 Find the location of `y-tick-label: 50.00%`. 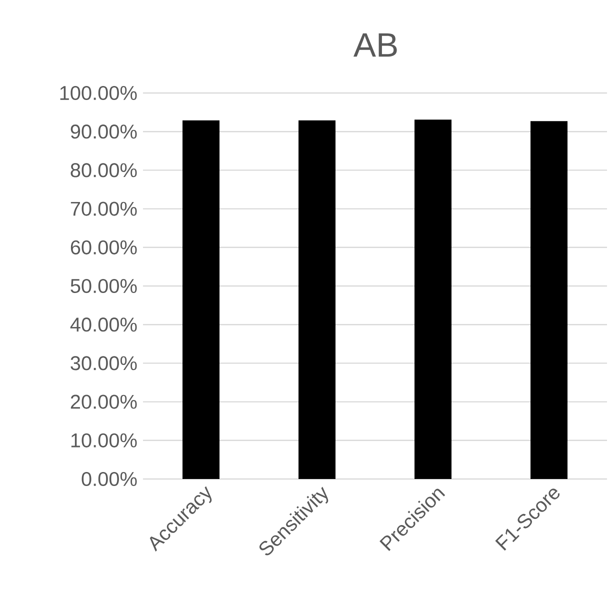

y-tick-label: 50.00% is located at coordinates (103, 286).